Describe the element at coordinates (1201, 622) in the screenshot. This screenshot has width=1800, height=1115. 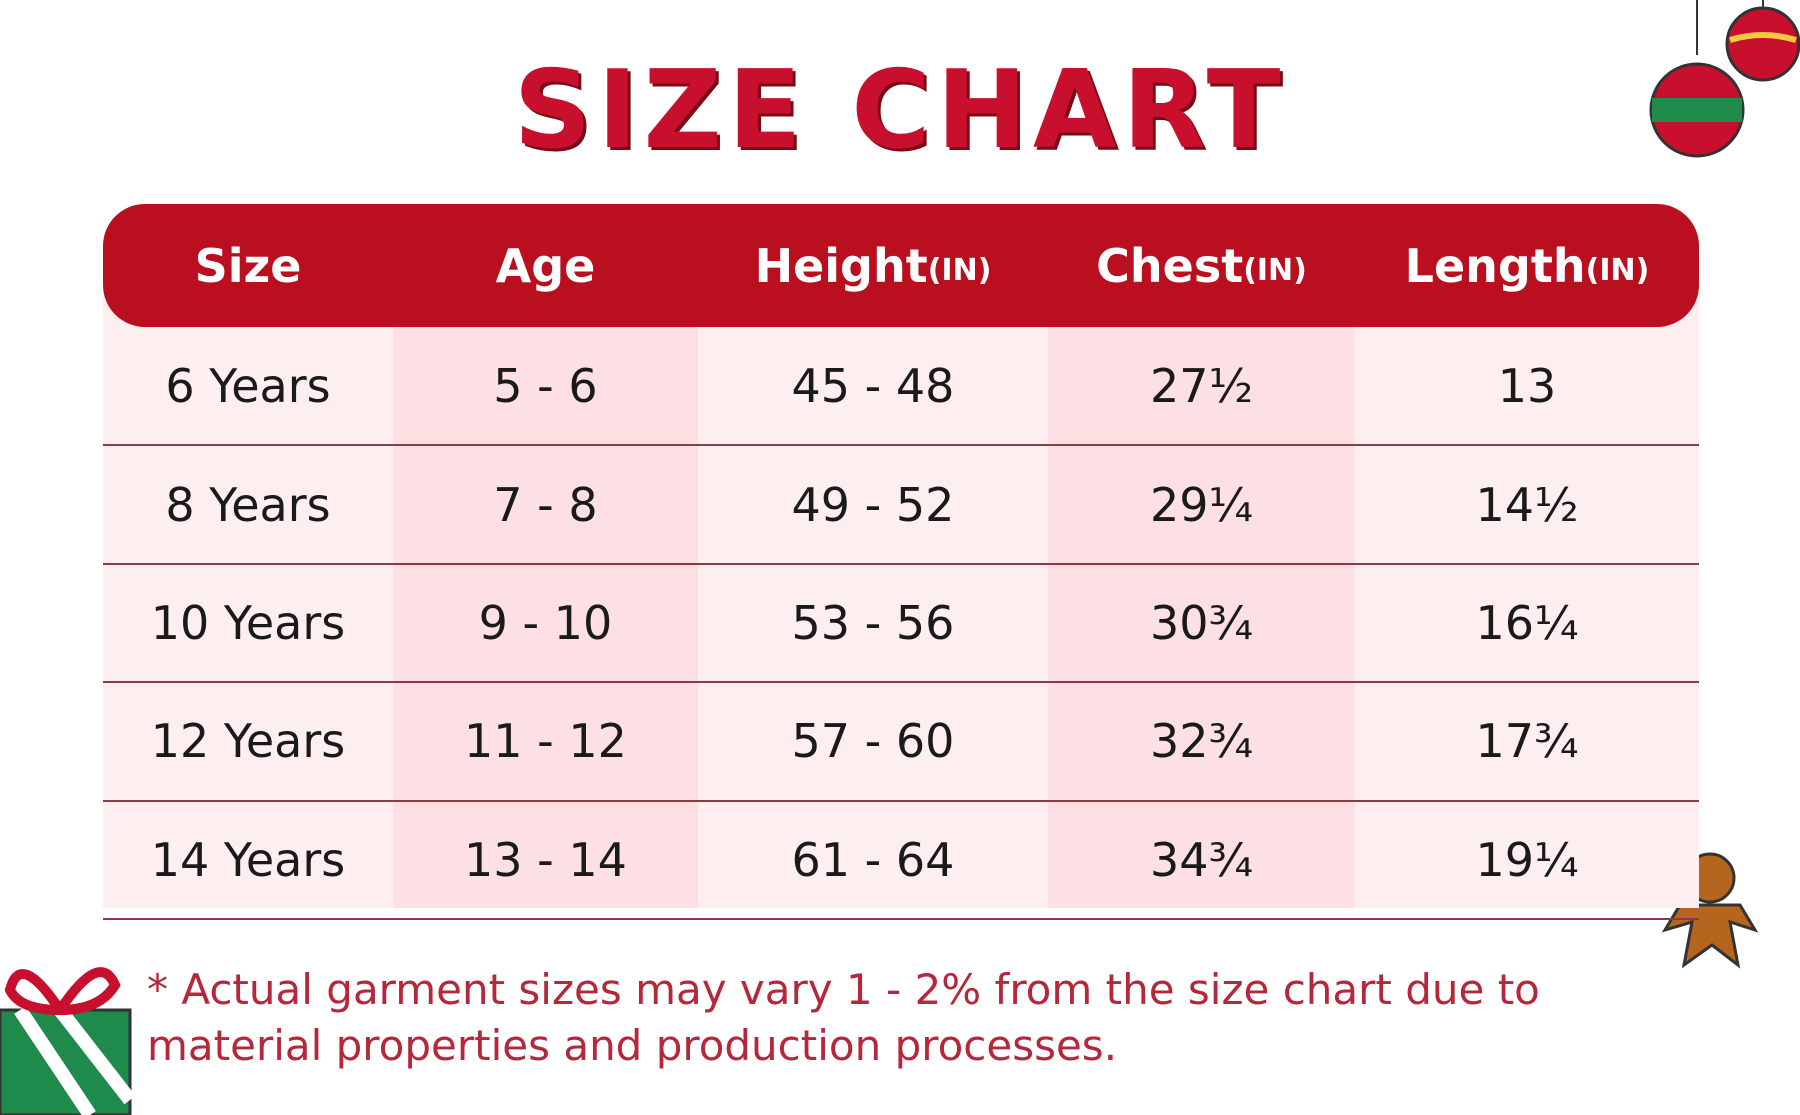
I see `table-cell: 30¾` at that location.